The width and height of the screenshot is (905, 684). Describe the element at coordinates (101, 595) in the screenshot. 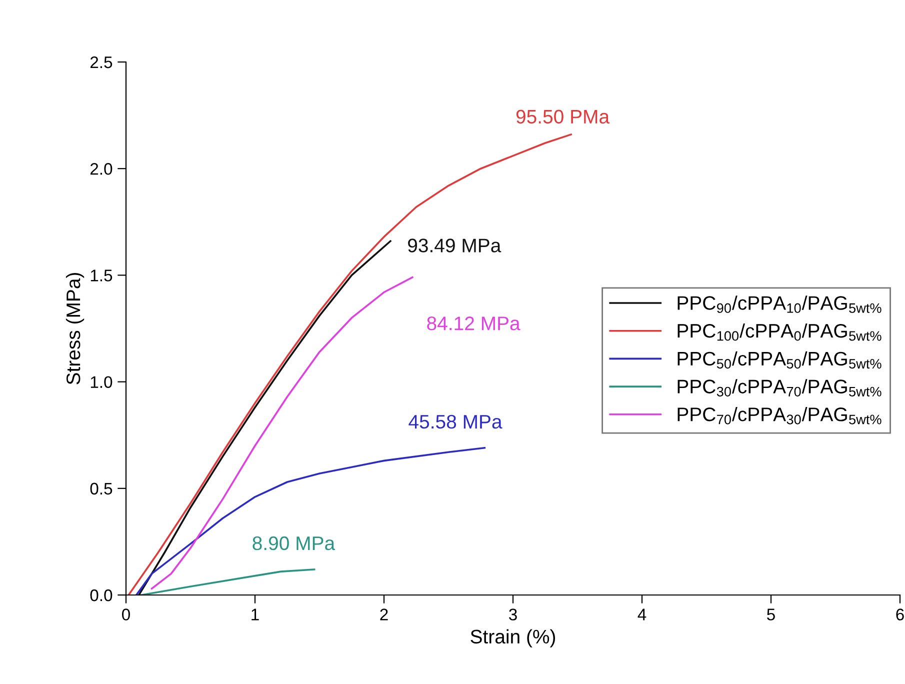

I see `y-tick-label: 0.0` at that location.